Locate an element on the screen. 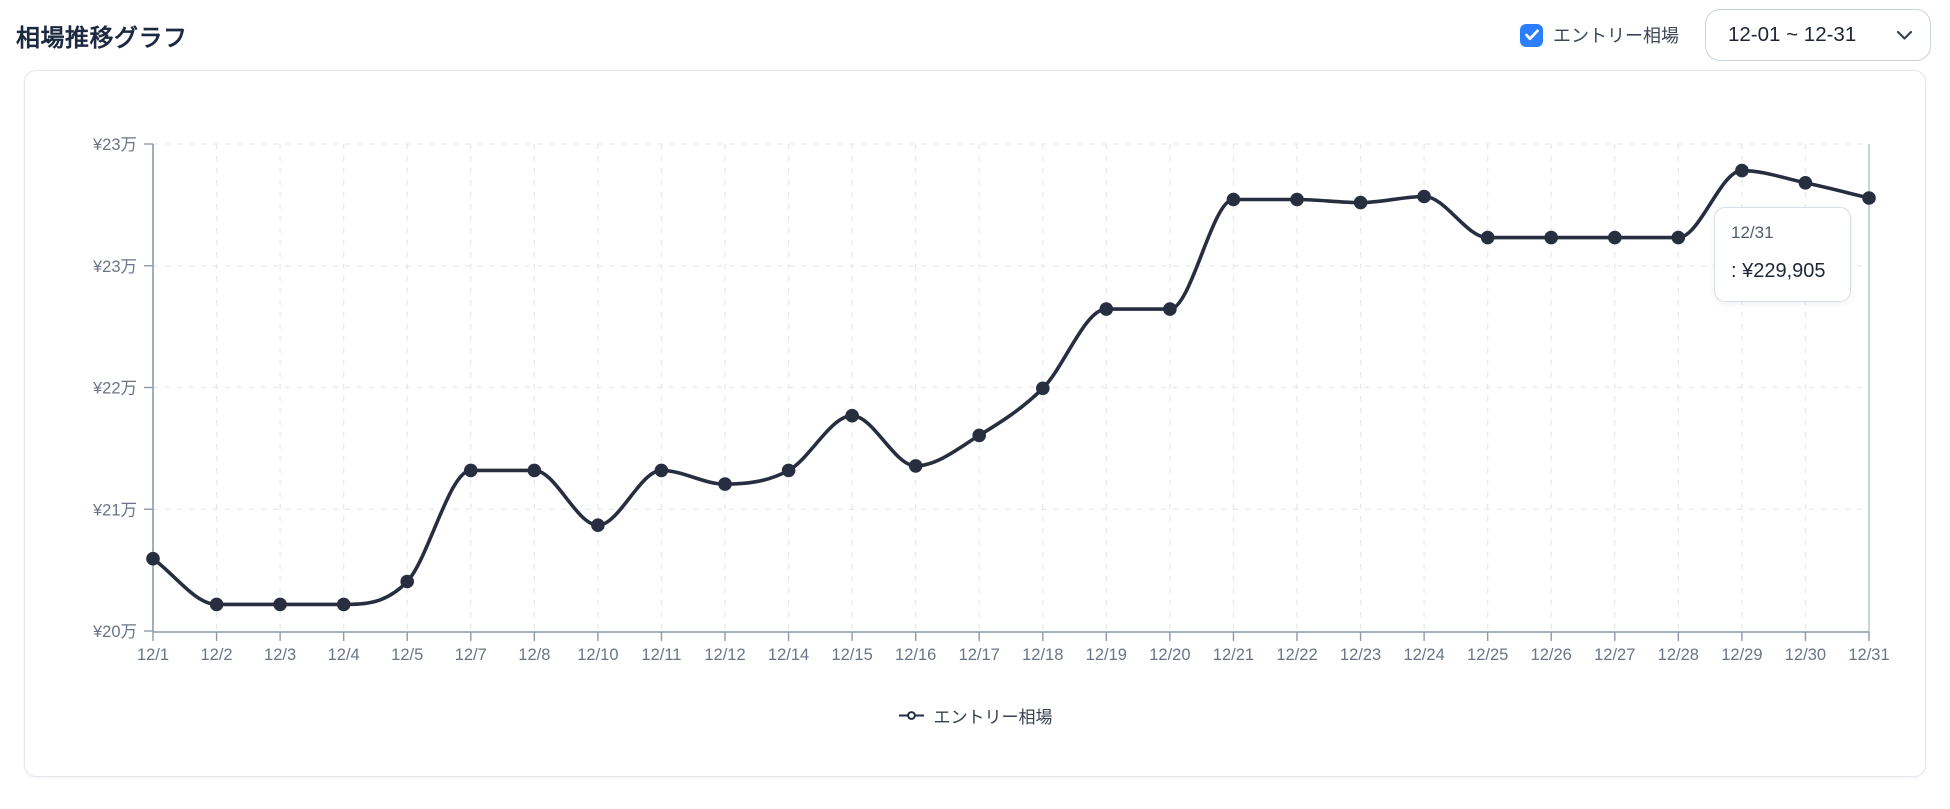 The width and height of the screenshot is (1950, 809). entry-rate-checkbox-label: エントリー相場 is located at coordinates (1616, 36).